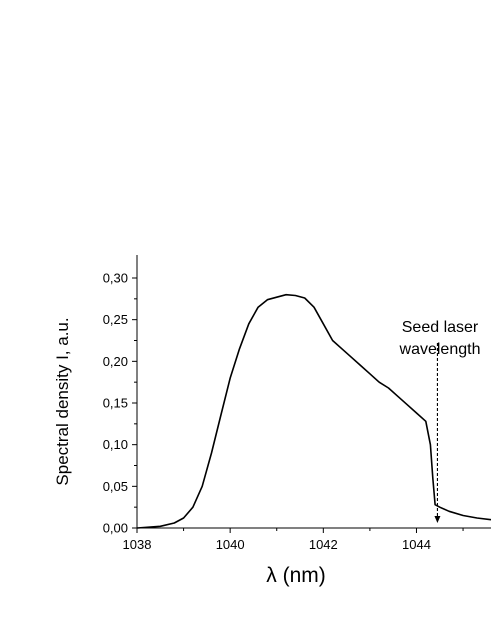 The width and height of the screenshot is (491, 635). Describe the element at coordinates (115, 361) in the screenshot. I see `y-tick-label: 0,20` at that location.